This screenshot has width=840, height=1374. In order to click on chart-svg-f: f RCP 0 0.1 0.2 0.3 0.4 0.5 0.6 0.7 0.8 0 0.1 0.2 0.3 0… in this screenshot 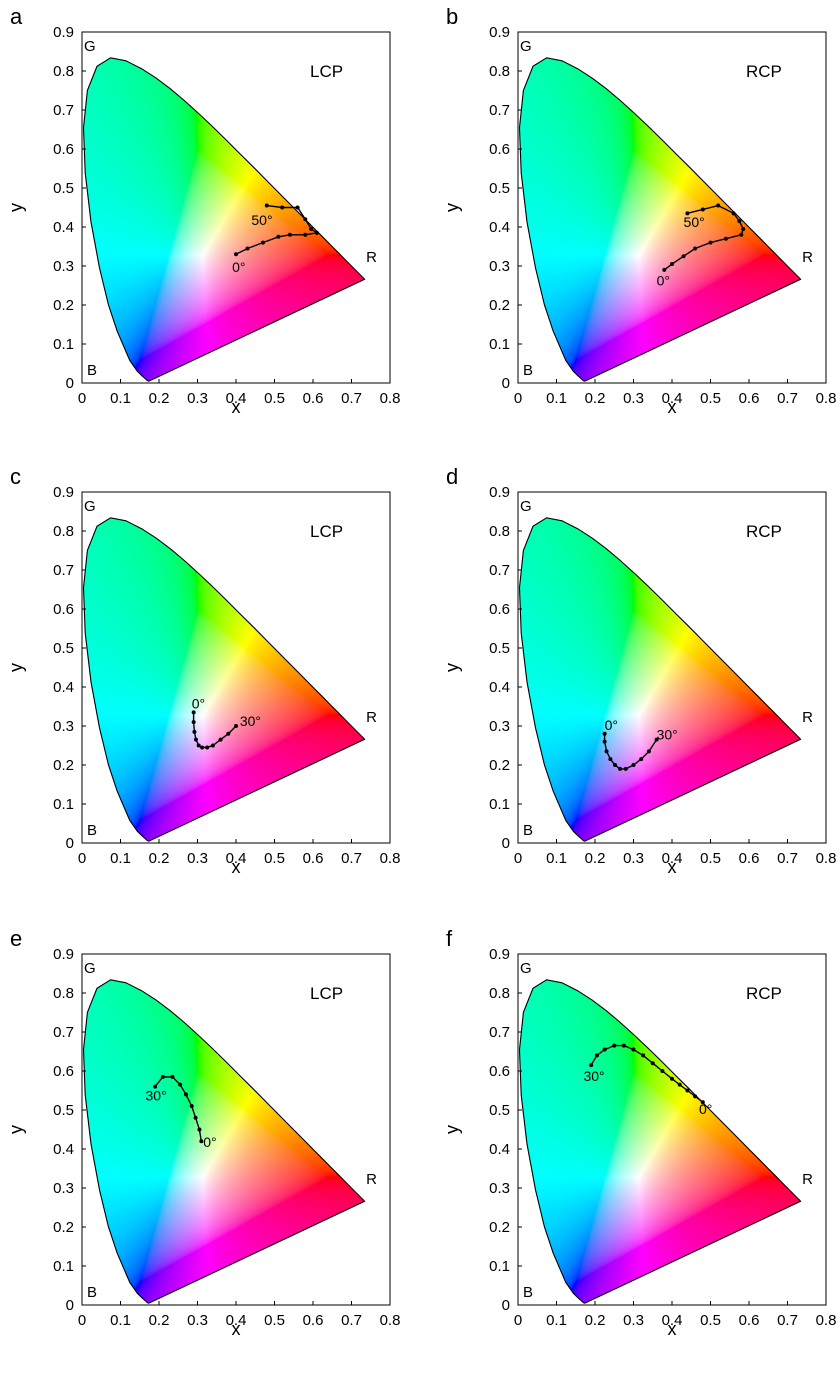, I will do `click(639, 1132)`.